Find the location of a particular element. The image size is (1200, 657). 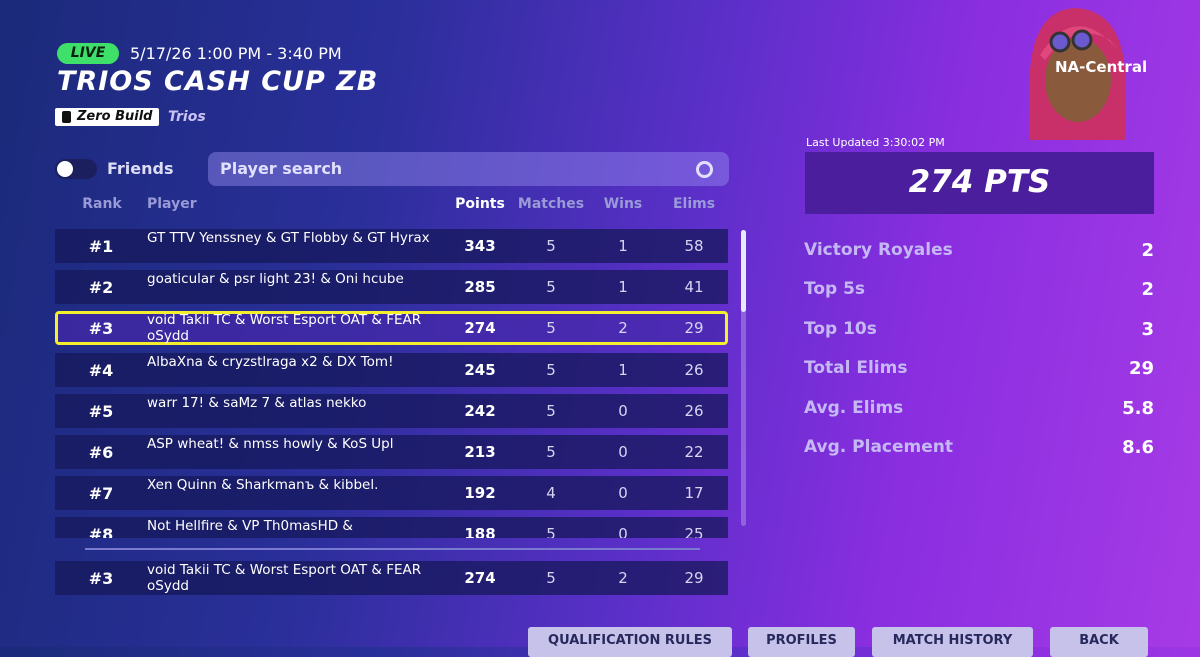

rank: #5 is located at coordinates (101, 411).